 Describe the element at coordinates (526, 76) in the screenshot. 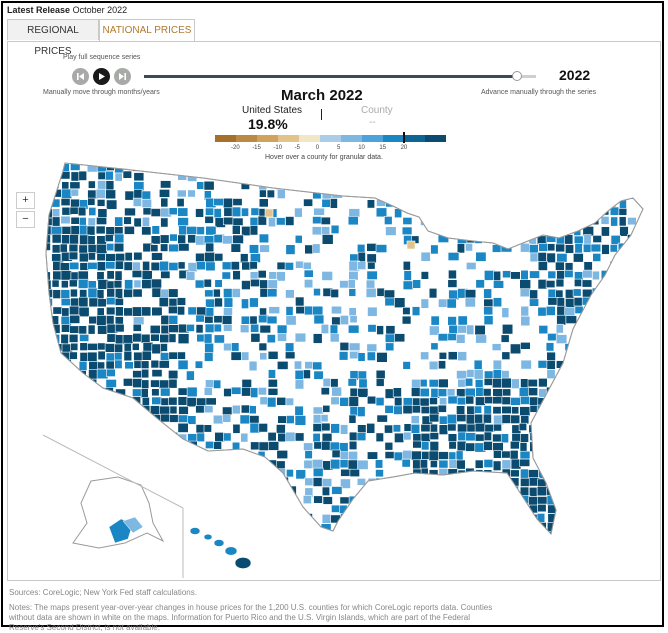

I see `timeline-slider-remainder` at that location.